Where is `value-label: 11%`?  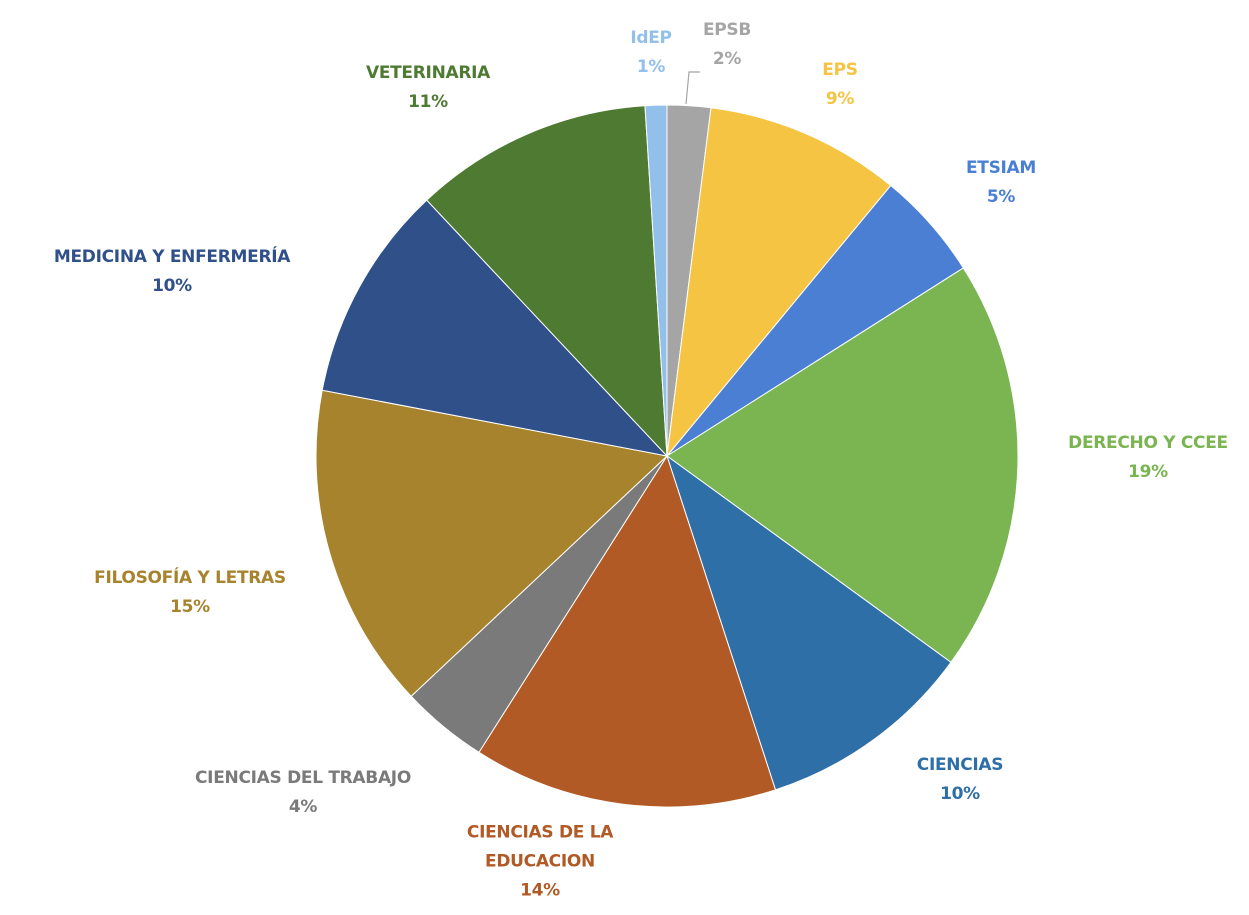 value-label: 11% is located at coordinates (428, 102).